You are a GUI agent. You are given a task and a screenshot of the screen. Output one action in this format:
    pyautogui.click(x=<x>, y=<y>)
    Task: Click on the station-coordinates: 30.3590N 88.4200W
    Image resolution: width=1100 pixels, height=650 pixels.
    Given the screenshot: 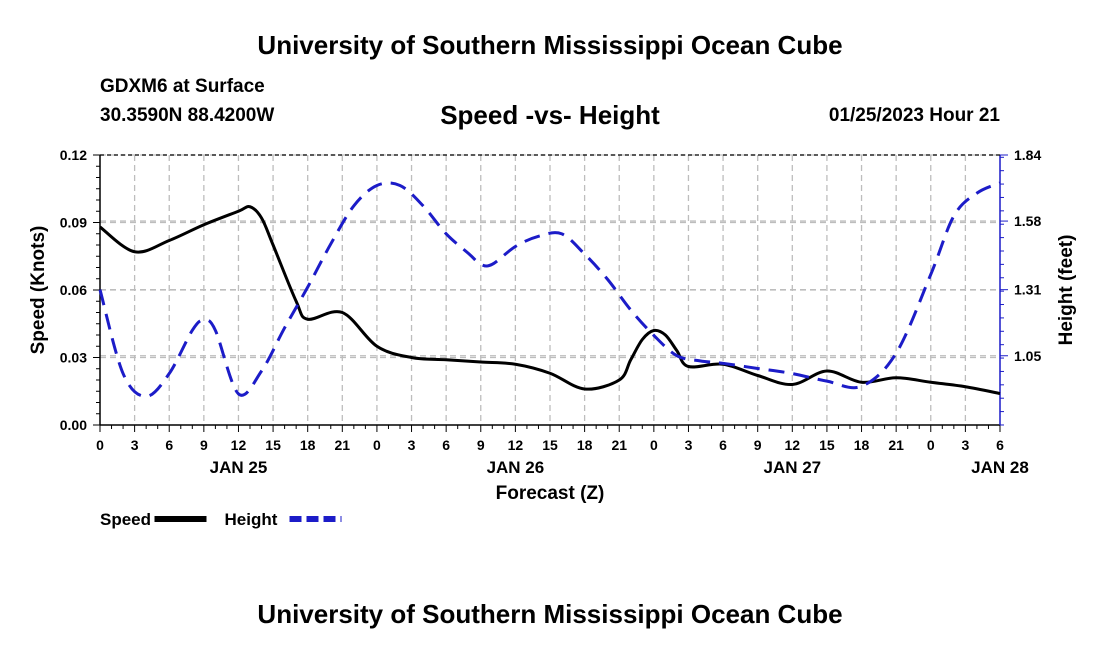 What is the action you would take?
    pyautogui.click(x=187, y=115)
    